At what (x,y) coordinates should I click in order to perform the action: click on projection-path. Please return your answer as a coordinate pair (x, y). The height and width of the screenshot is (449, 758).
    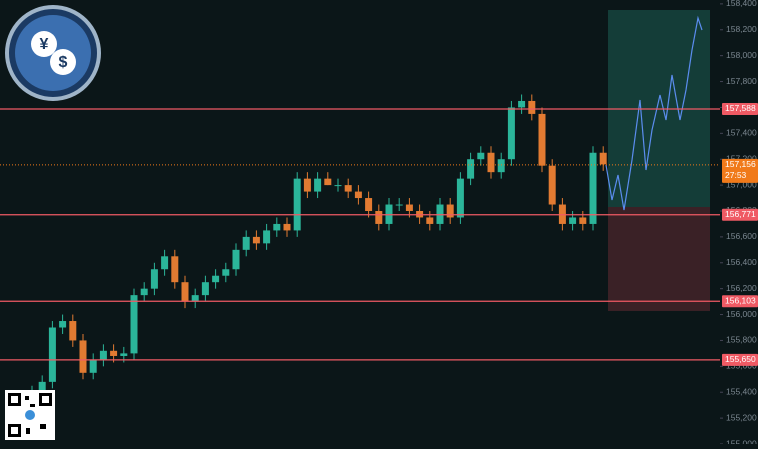
    Looking at the image, I should click on (654, 113).